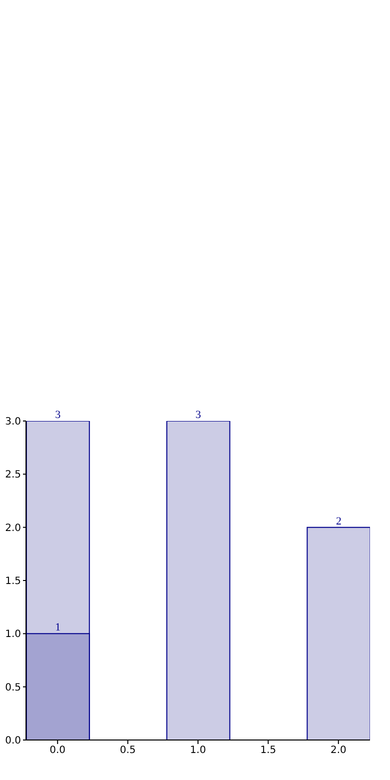  What do you see at coordinates (13, 741) in the screenshot?
I see `y-tick-label: 0.0` at bounding box center [13, 741].